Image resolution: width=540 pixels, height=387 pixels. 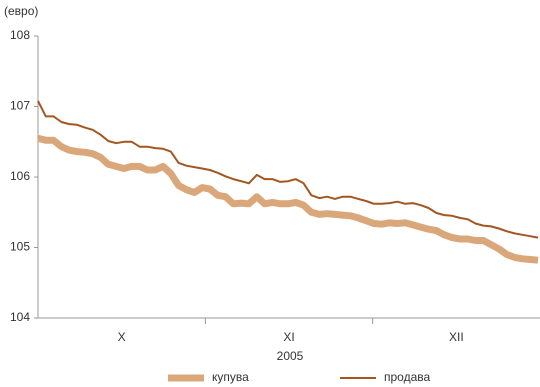 What do you see at coordinates (290, 356) in the screenshot?
I see `x-axis-label: 2005` at bounding box center [290, 356].